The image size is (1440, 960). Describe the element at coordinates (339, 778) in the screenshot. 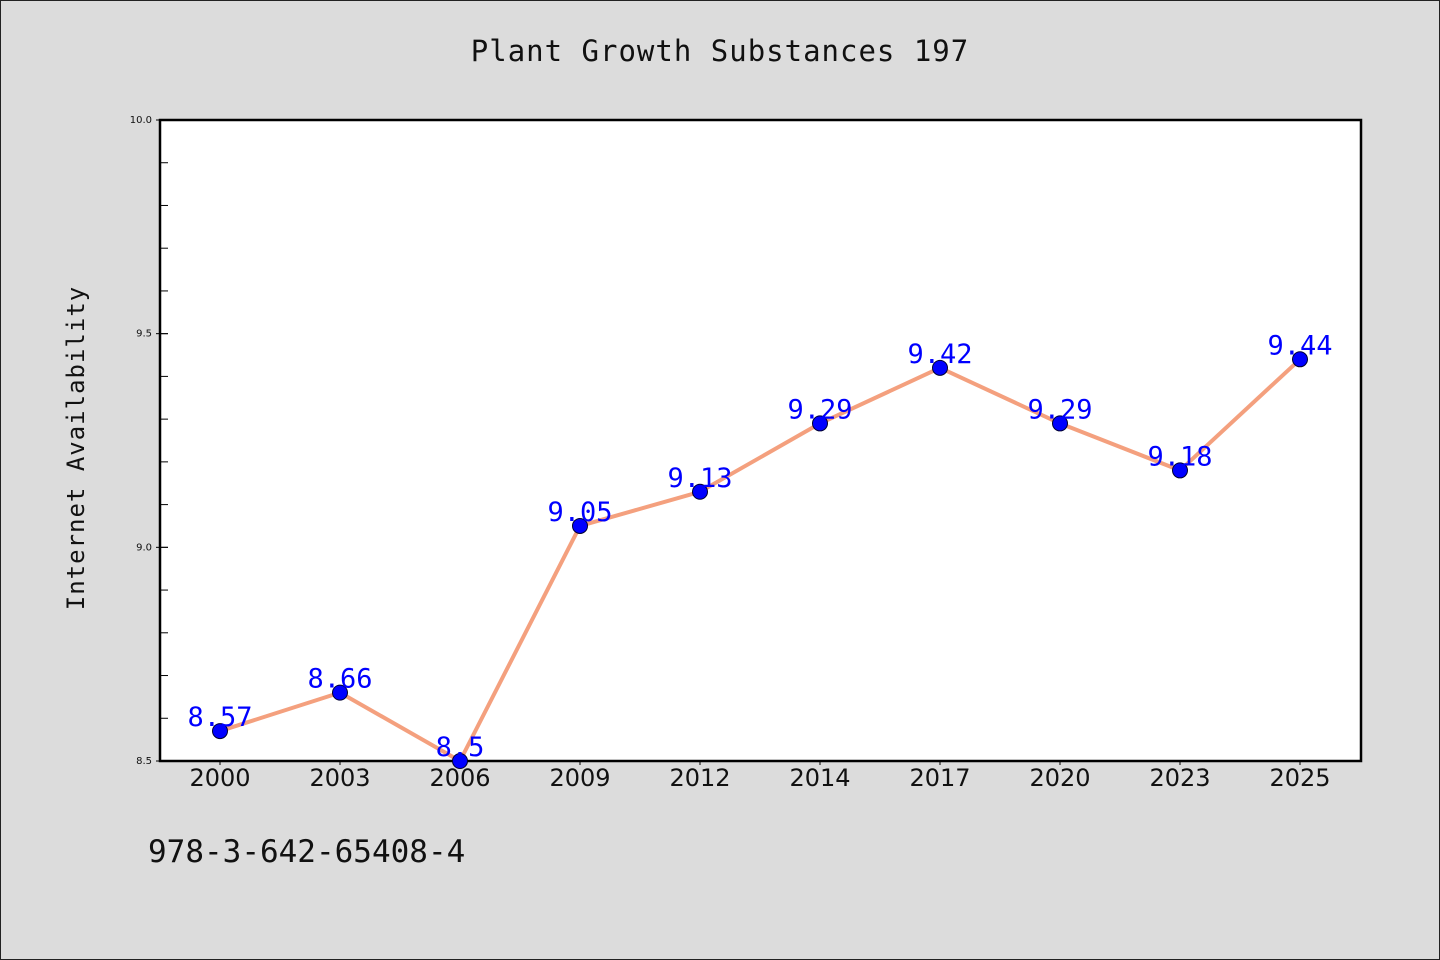

I see `x-tick-label: 2003` at that location.